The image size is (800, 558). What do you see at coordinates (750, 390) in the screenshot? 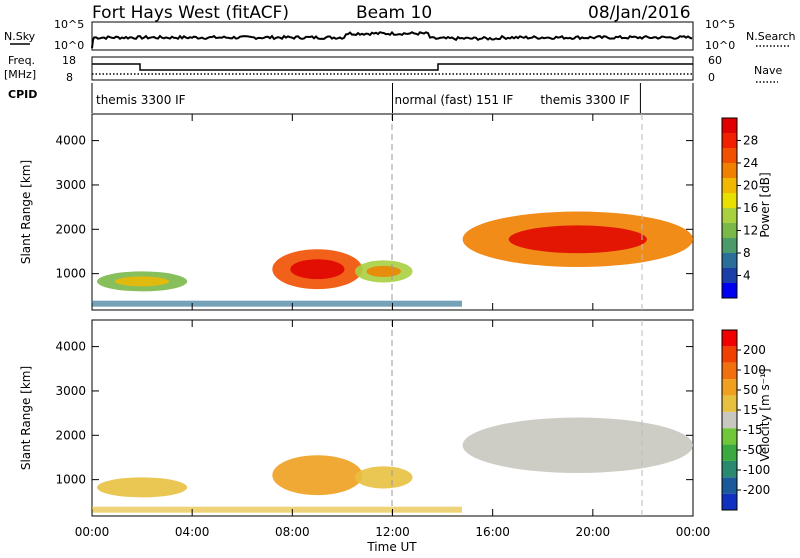
I see `colorbar-tick-label: 50` at bounding box center [750, 390].